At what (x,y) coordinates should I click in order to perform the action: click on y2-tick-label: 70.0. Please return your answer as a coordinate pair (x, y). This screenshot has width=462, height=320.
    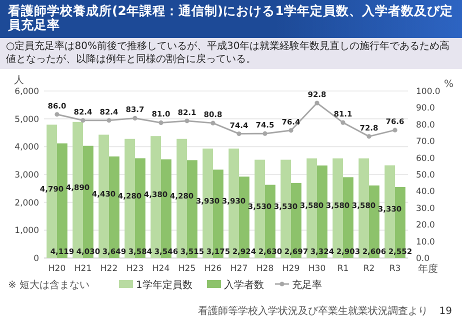
    Looking at the image, I should click on (425, 142).